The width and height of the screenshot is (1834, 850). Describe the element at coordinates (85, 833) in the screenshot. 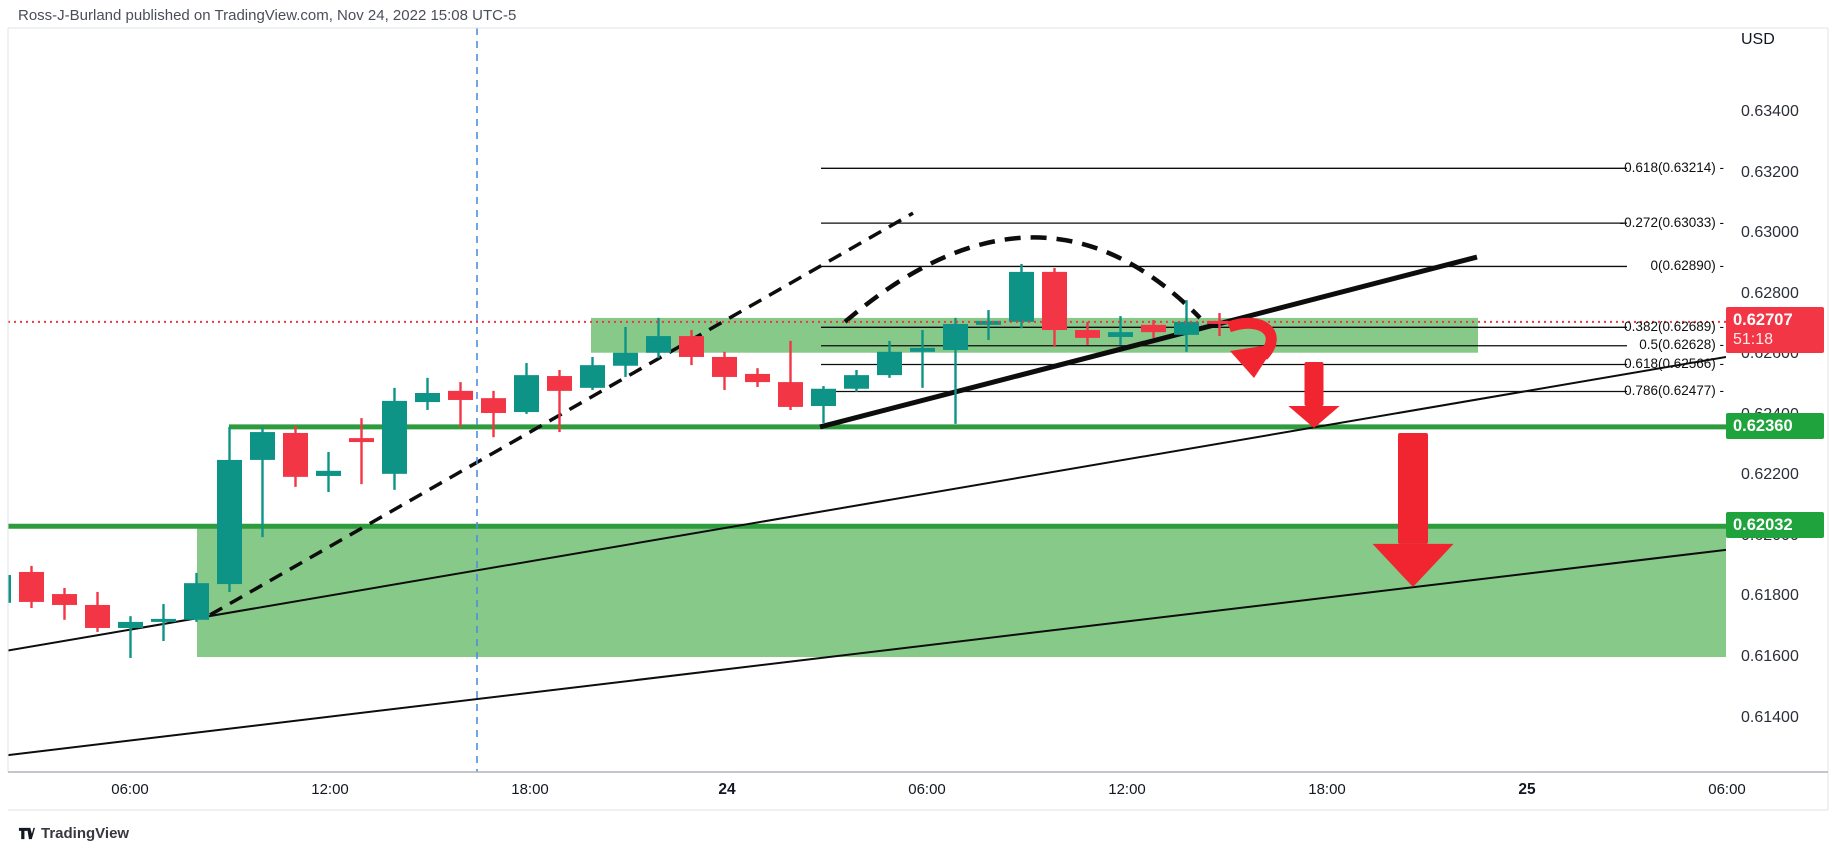

I see `tradingview-brand-label: TradingView` at that location.